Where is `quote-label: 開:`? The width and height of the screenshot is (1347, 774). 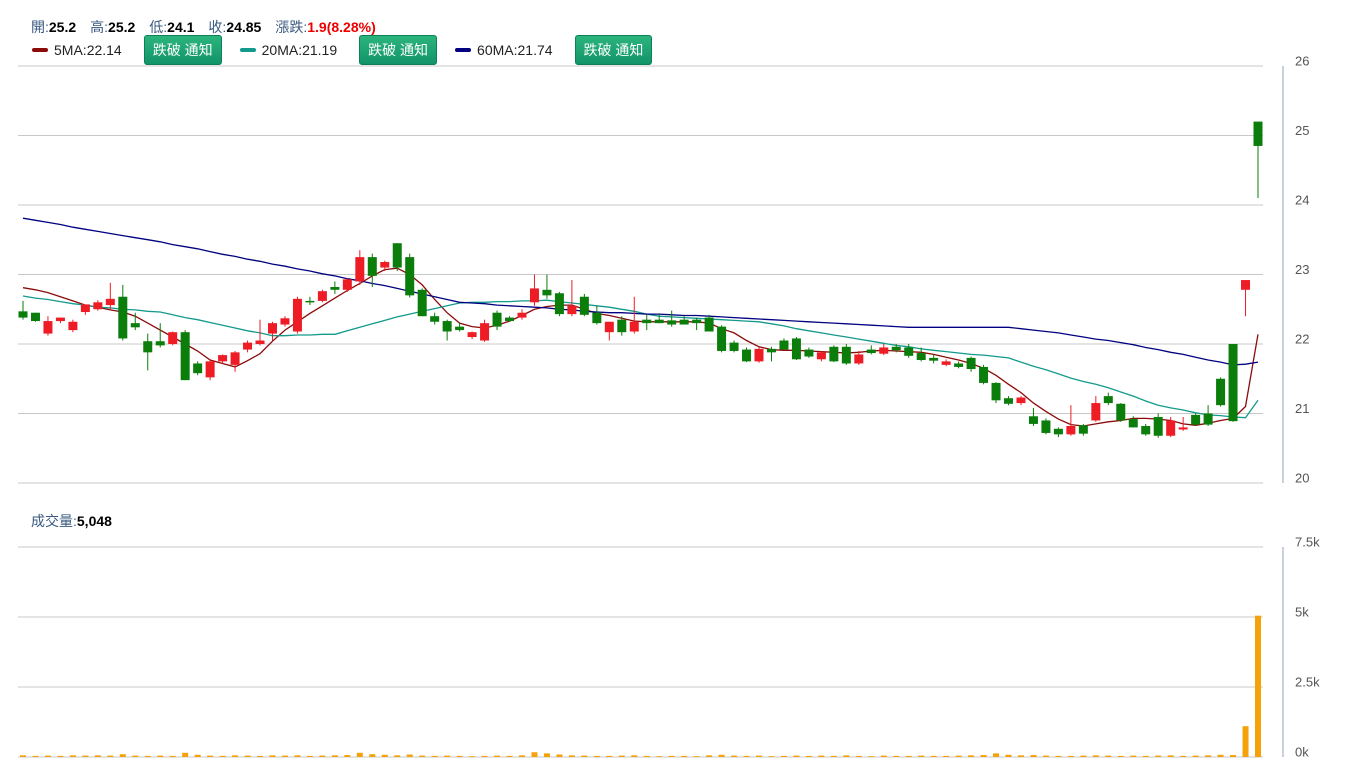 quote-label: 開: is located at coordinates (40, 27).